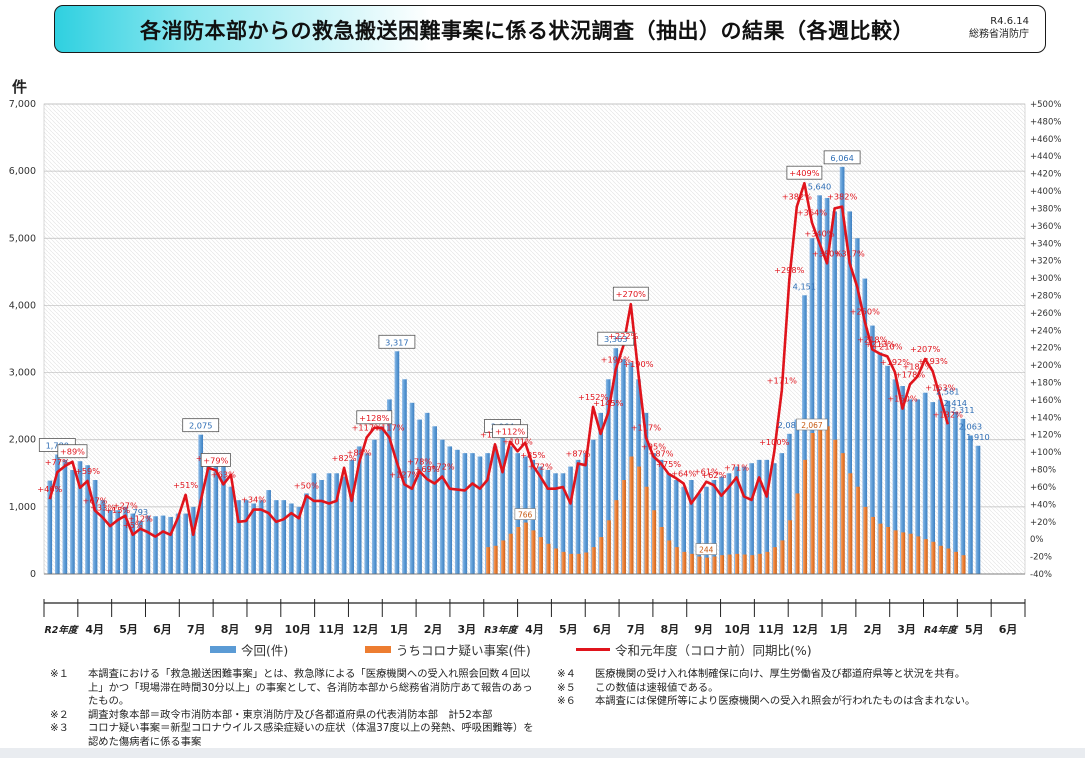  Describe the element at coordinates (872, 339) in the screenshot. I see `pct-data-label: +218%` at that location.